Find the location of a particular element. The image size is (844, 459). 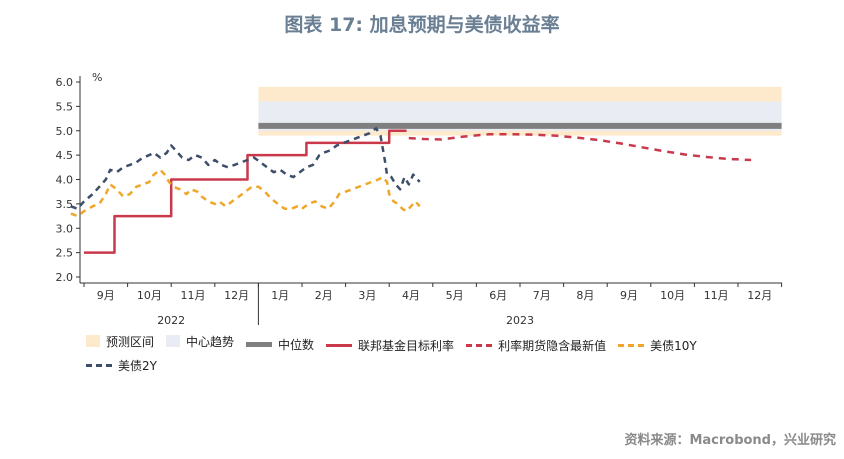

legend-item: 中心趋势 is located at coordinates (200, 341).